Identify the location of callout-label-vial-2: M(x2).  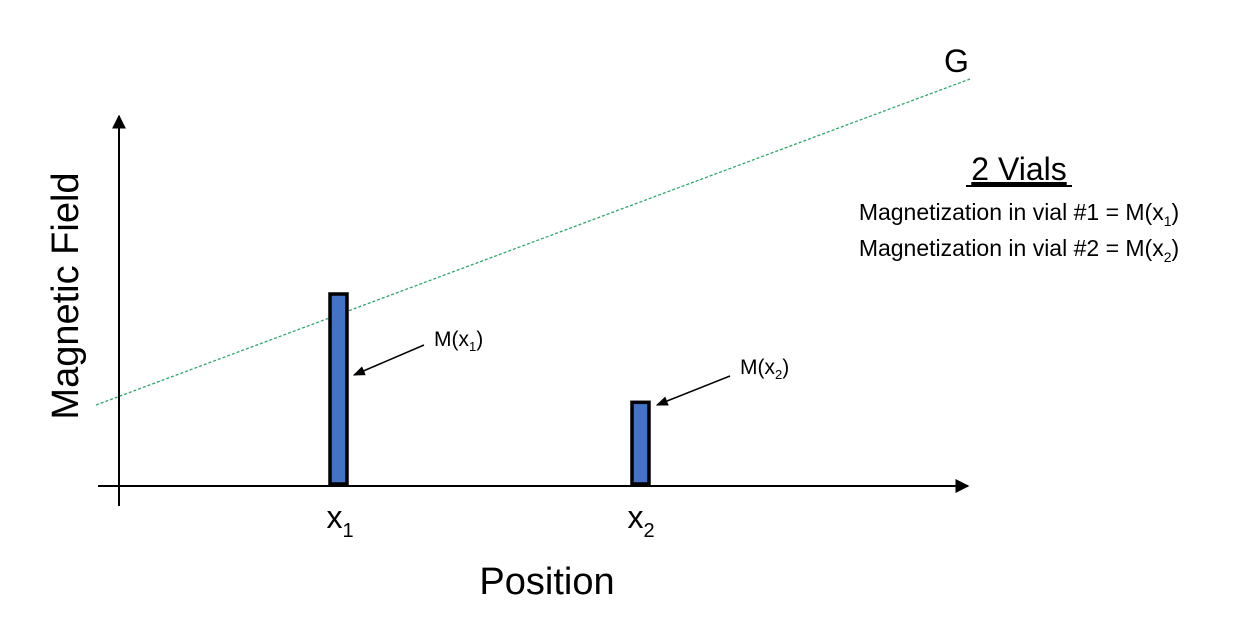
(764, 369).